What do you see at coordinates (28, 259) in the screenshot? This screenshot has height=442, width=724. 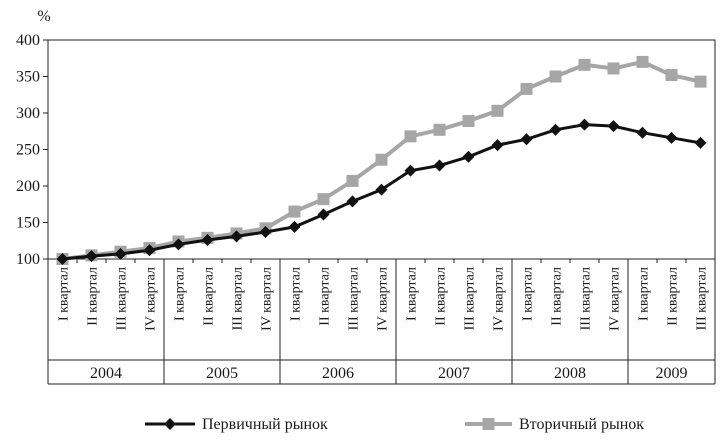 I see `y-tick-label: 100` at bounding box center [28, 259].